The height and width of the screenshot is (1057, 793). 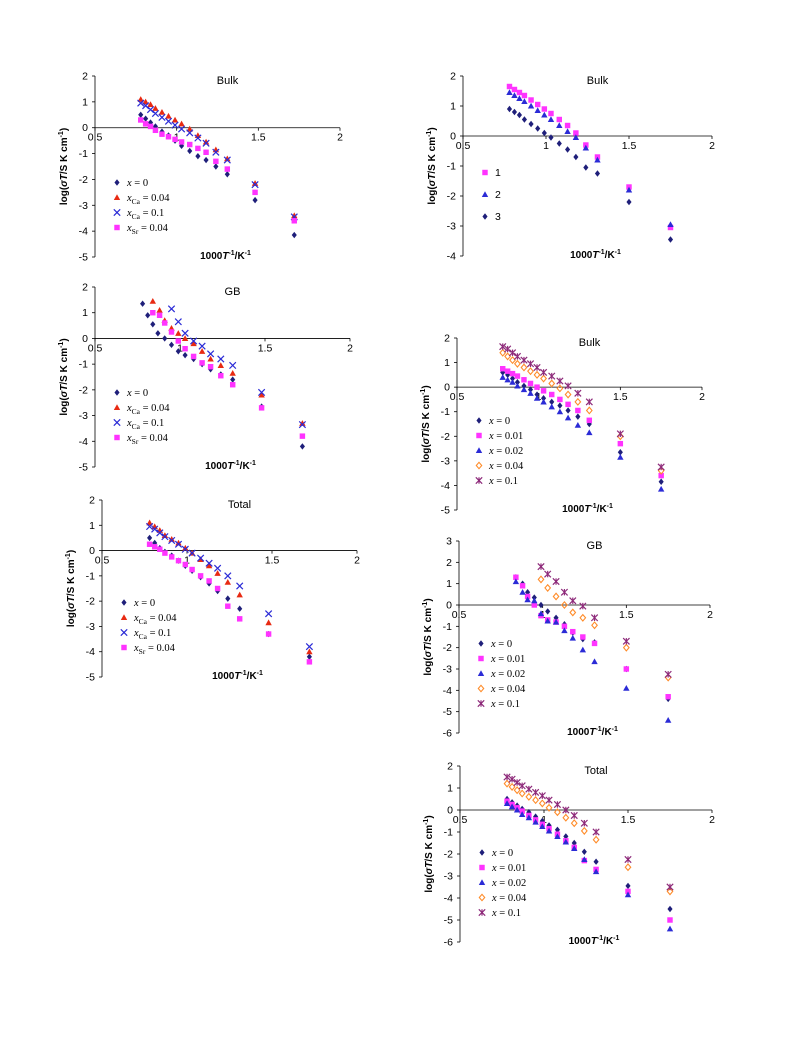 I want to click on legend-label: x = 0.01, so click(x=508, y=868).